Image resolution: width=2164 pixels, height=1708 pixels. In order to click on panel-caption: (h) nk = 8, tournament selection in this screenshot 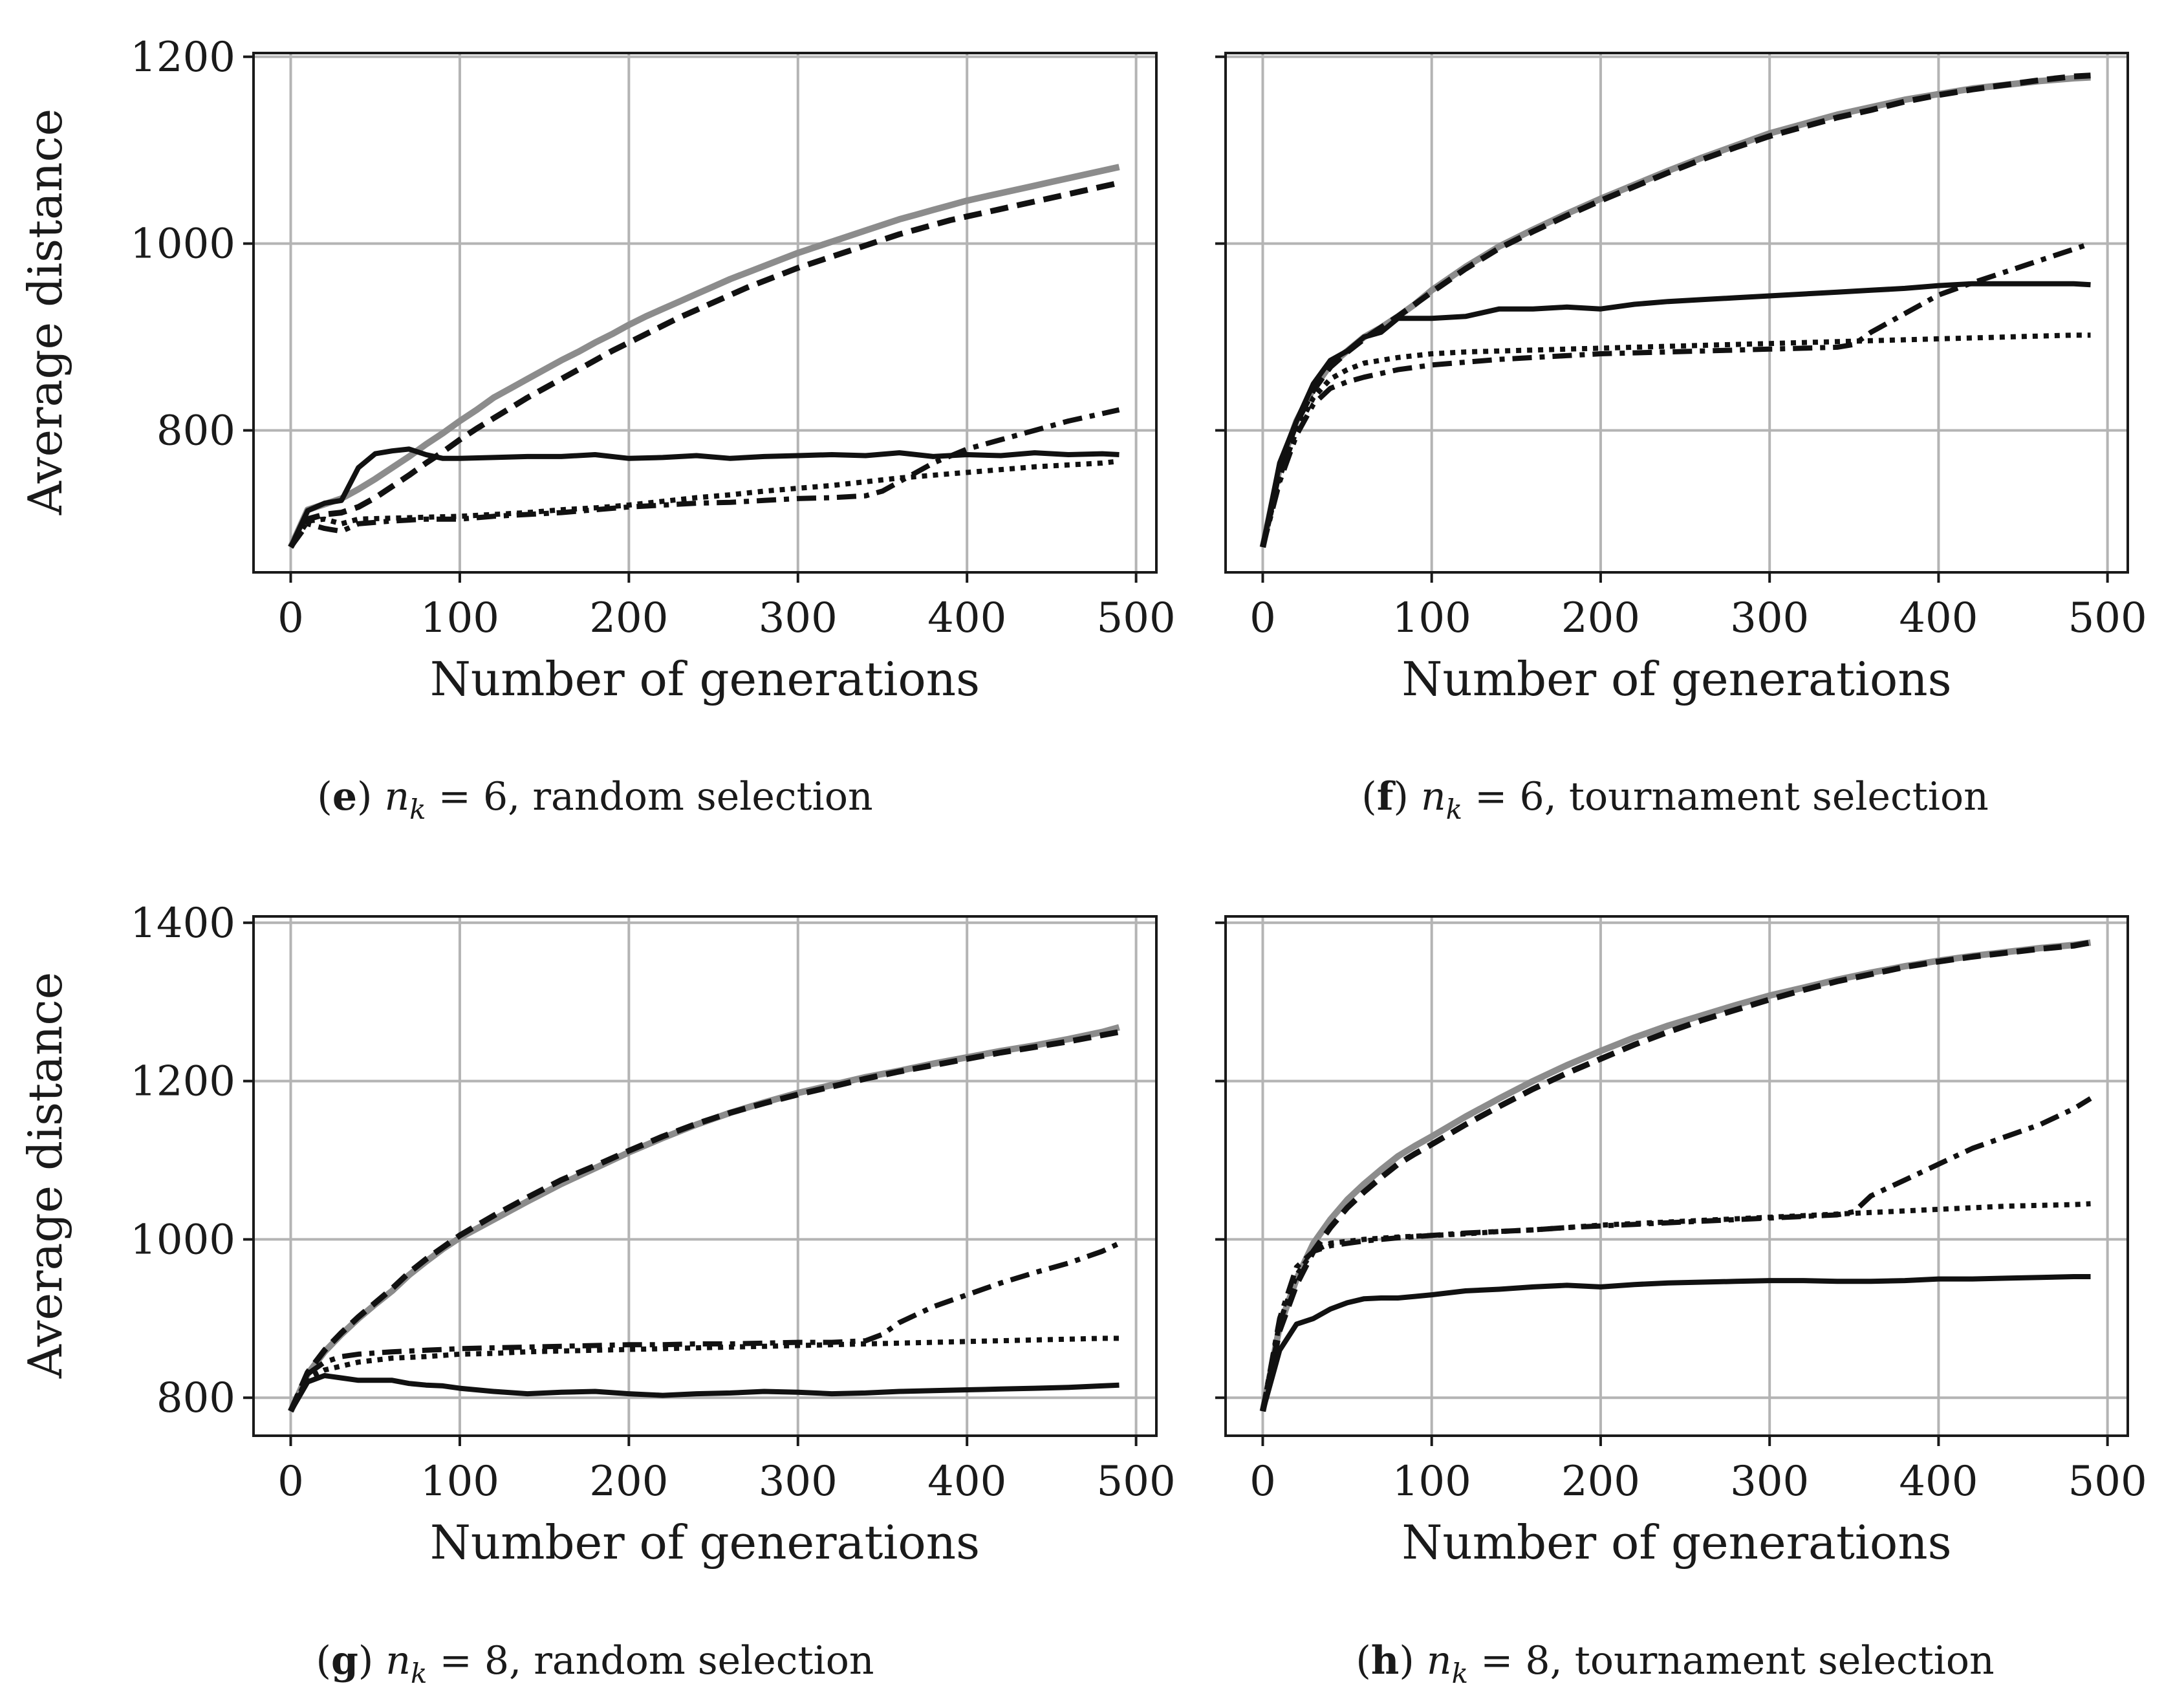, I will do `click(1675, 1663)`.